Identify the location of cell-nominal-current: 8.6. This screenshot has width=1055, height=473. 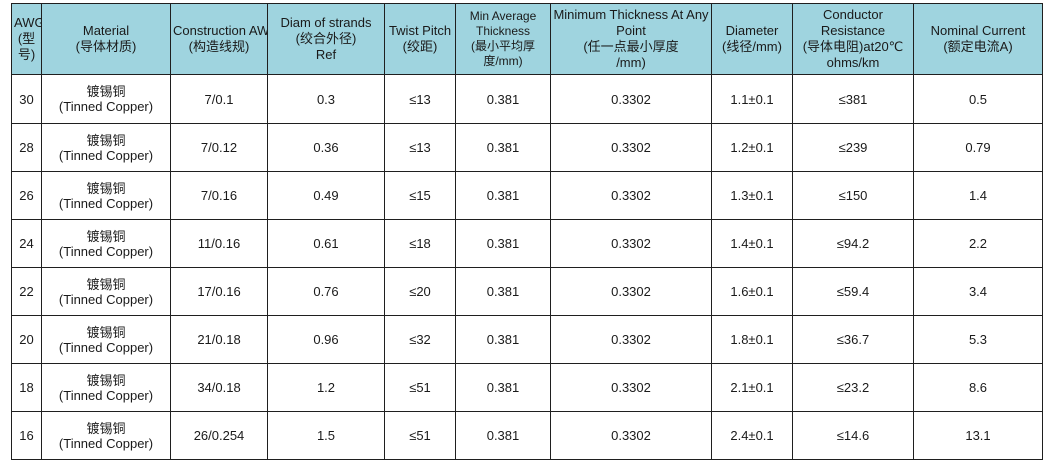
(978, 387).